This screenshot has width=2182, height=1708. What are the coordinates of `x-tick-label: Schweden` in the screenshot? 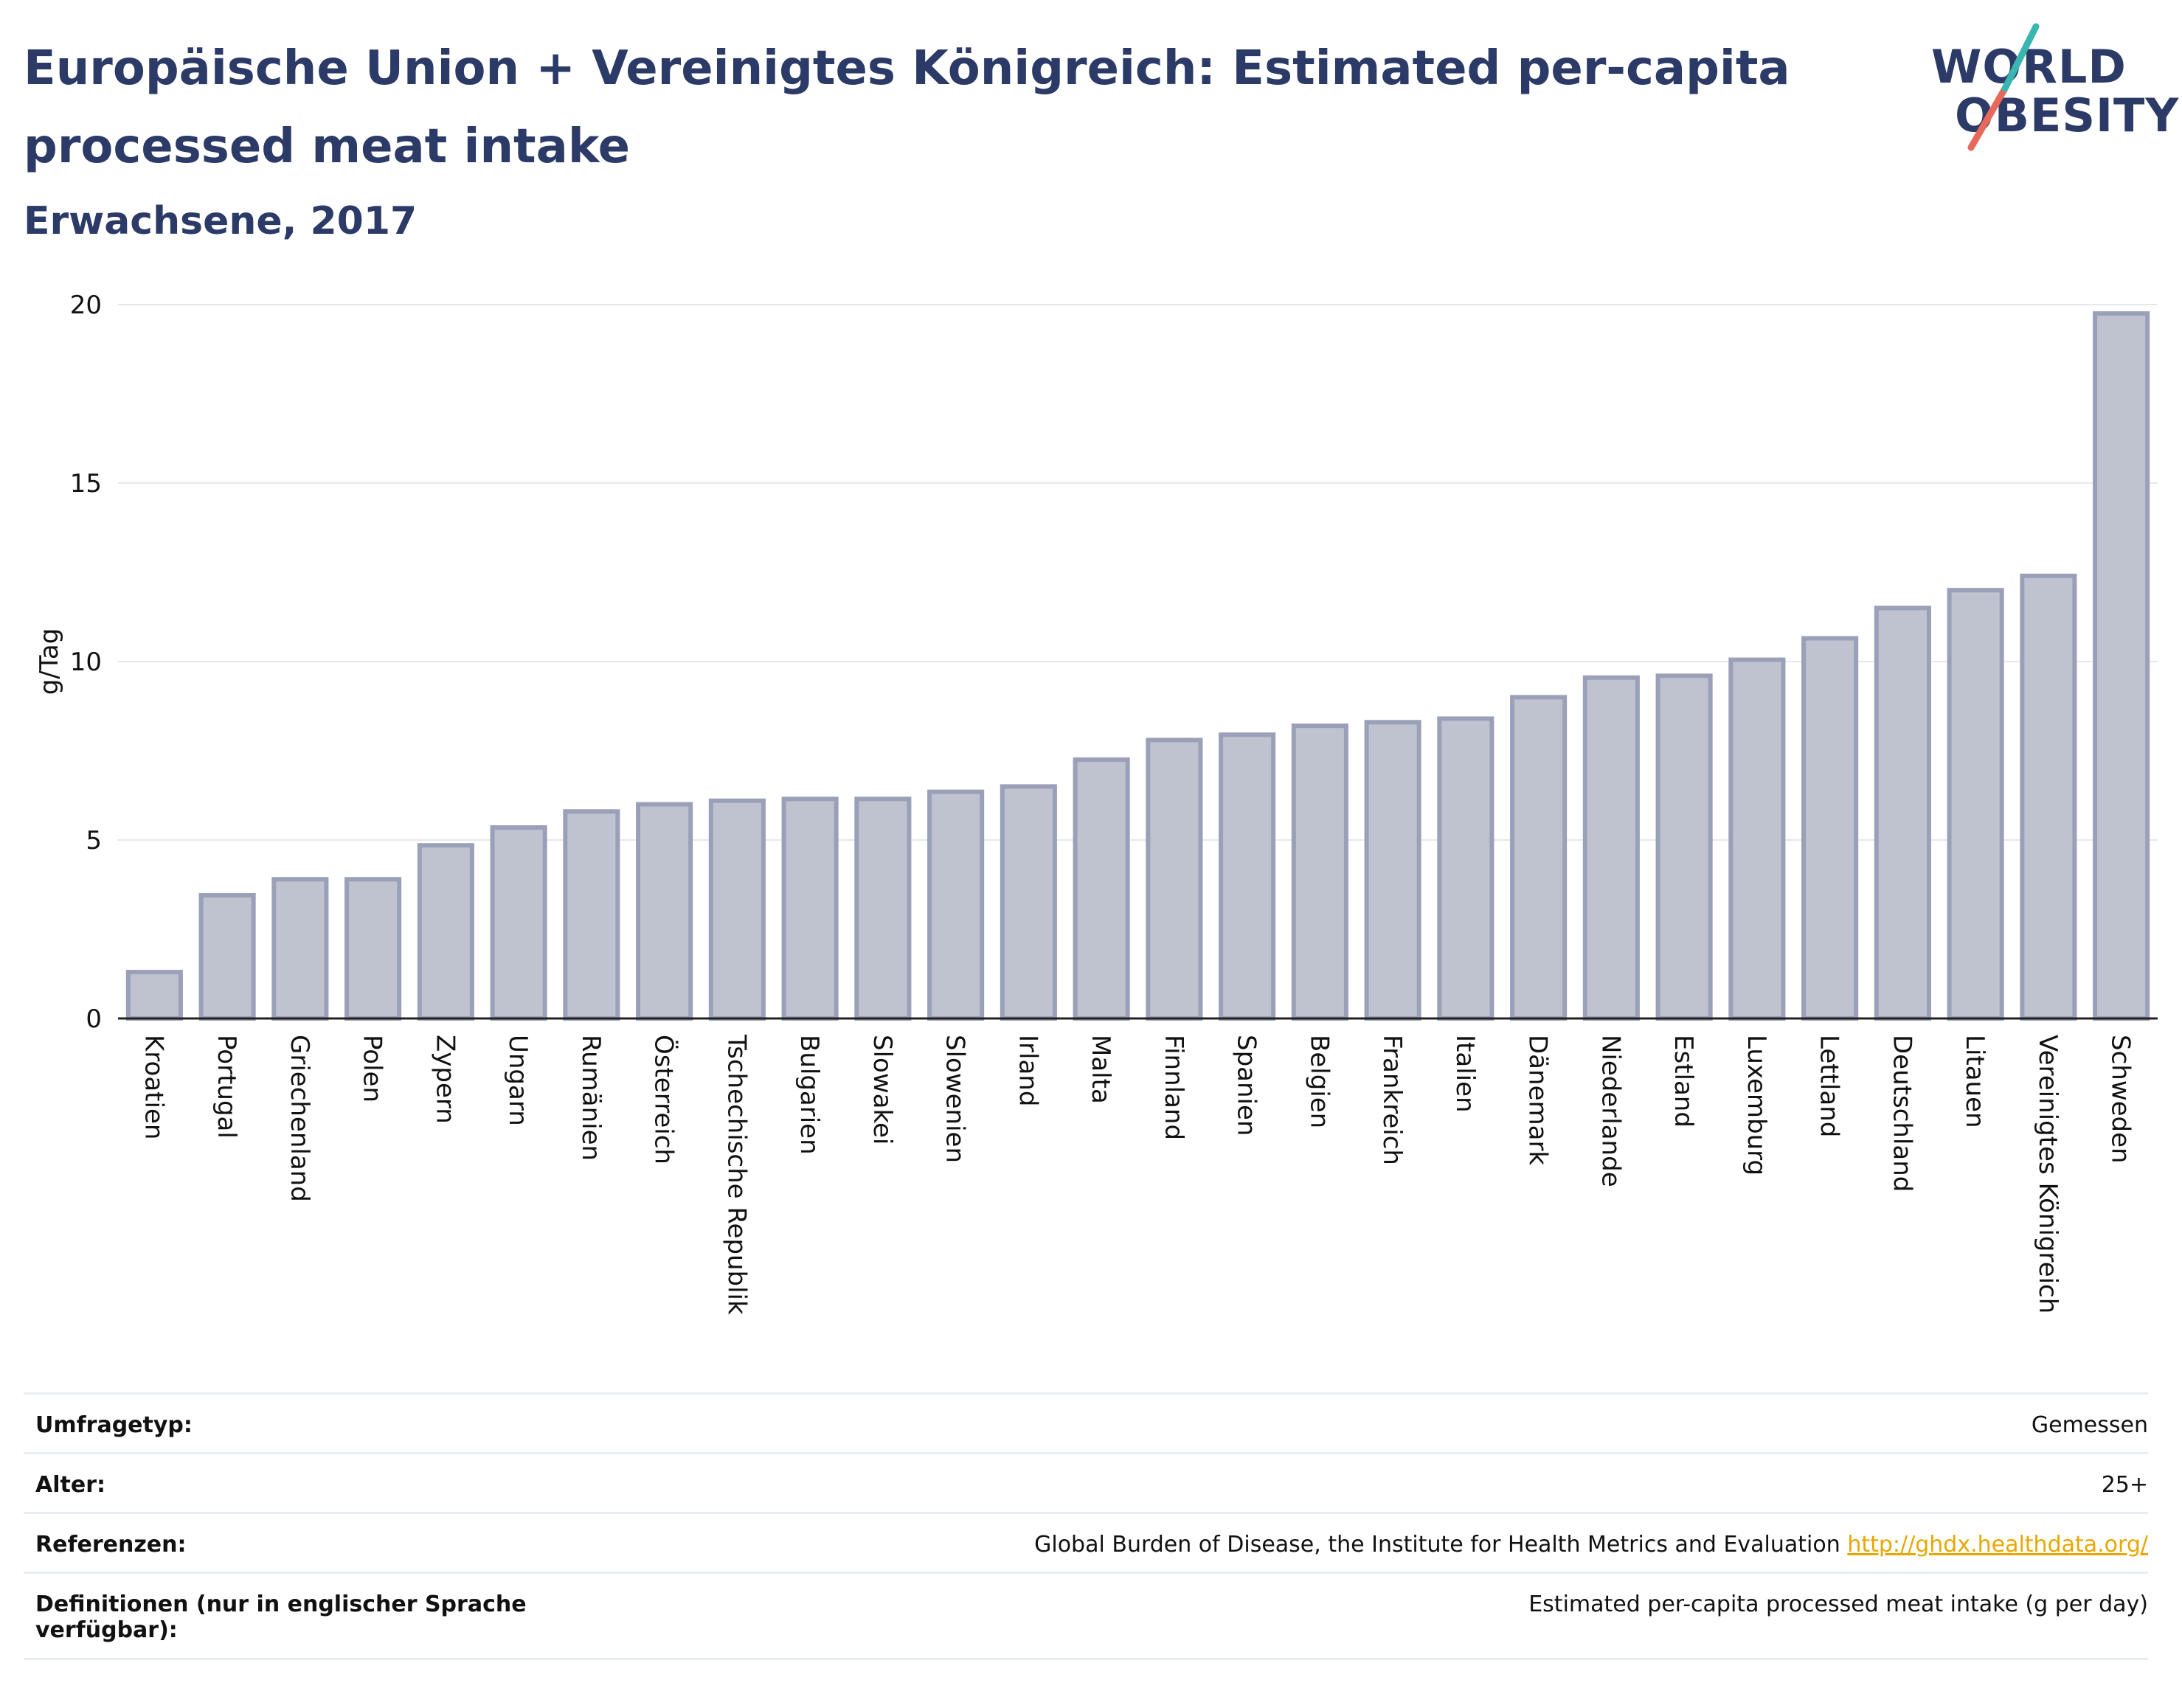 It's located at (2121, 1099).